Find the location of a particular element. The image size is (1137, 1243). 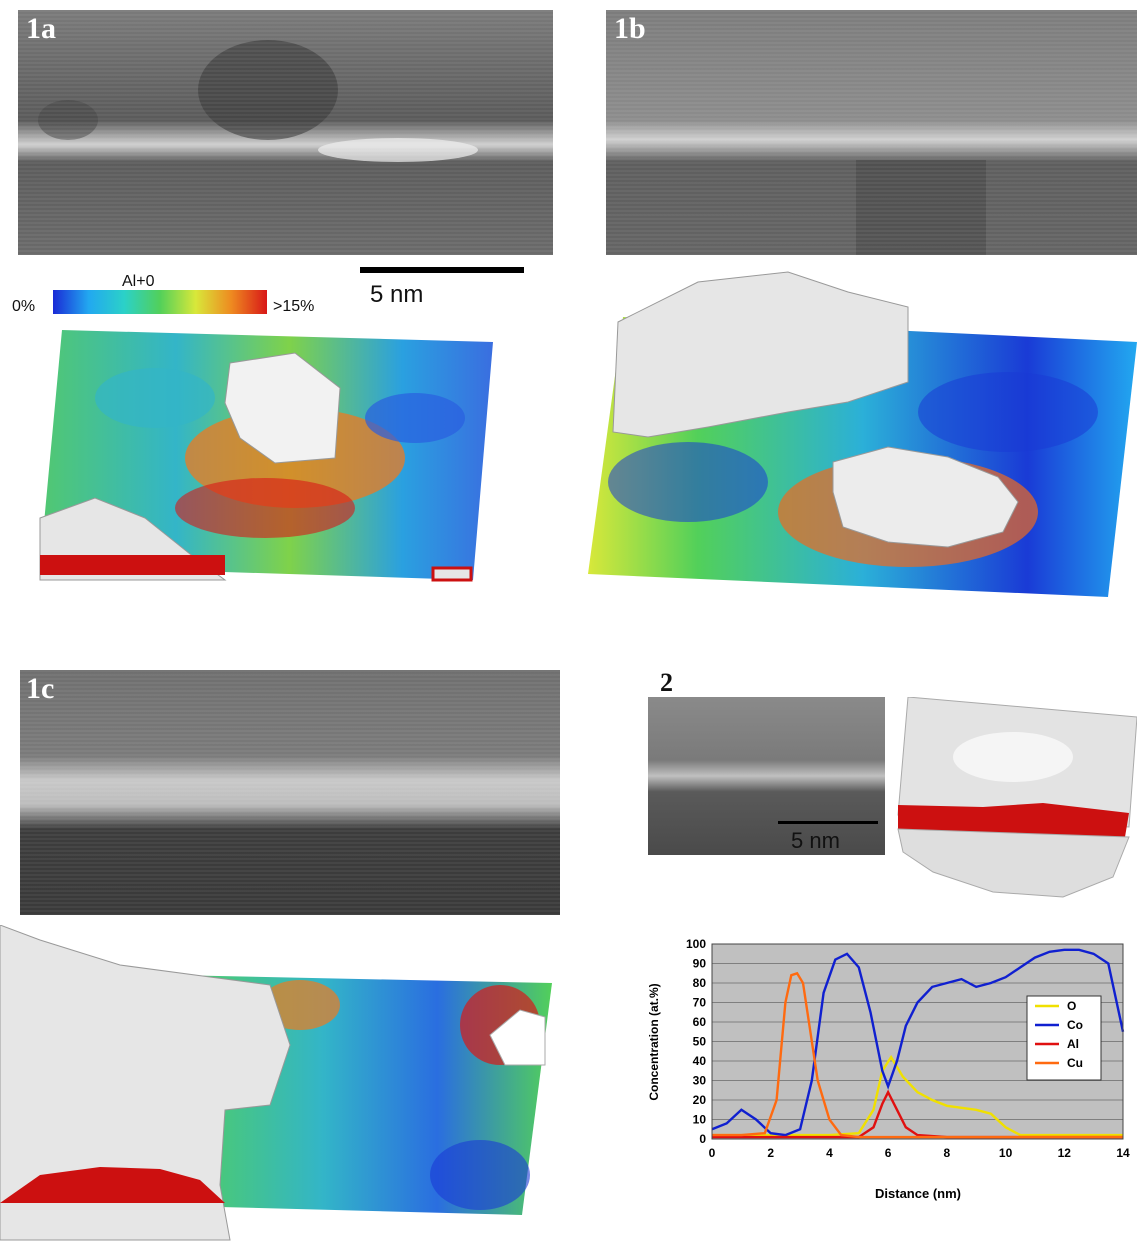

scalebar-main is located at coordinates (442, 270).